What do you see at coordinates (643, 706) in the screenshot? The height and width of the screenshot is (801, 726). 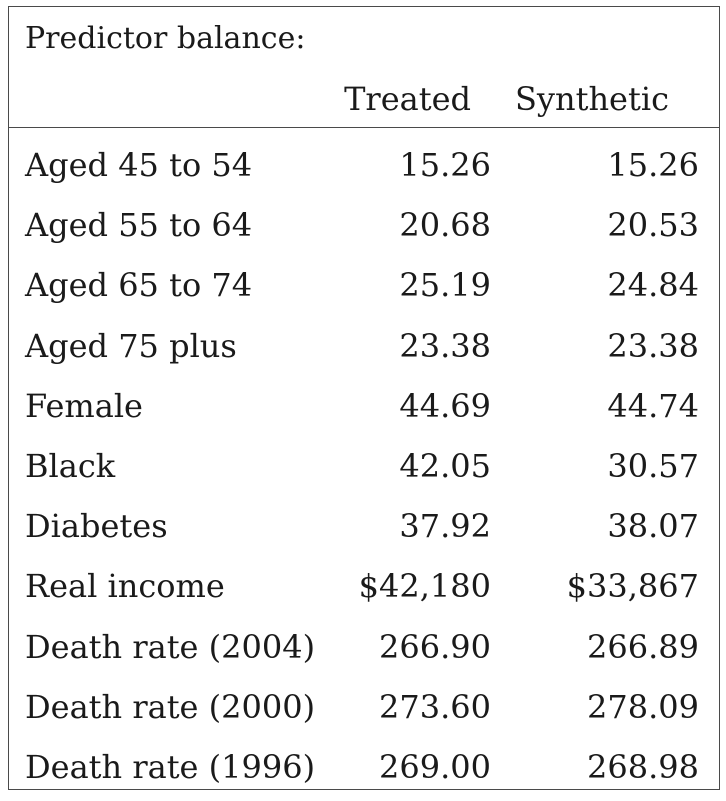 I see `synthetic-value: 278.09` at bounding box center [643, 706].